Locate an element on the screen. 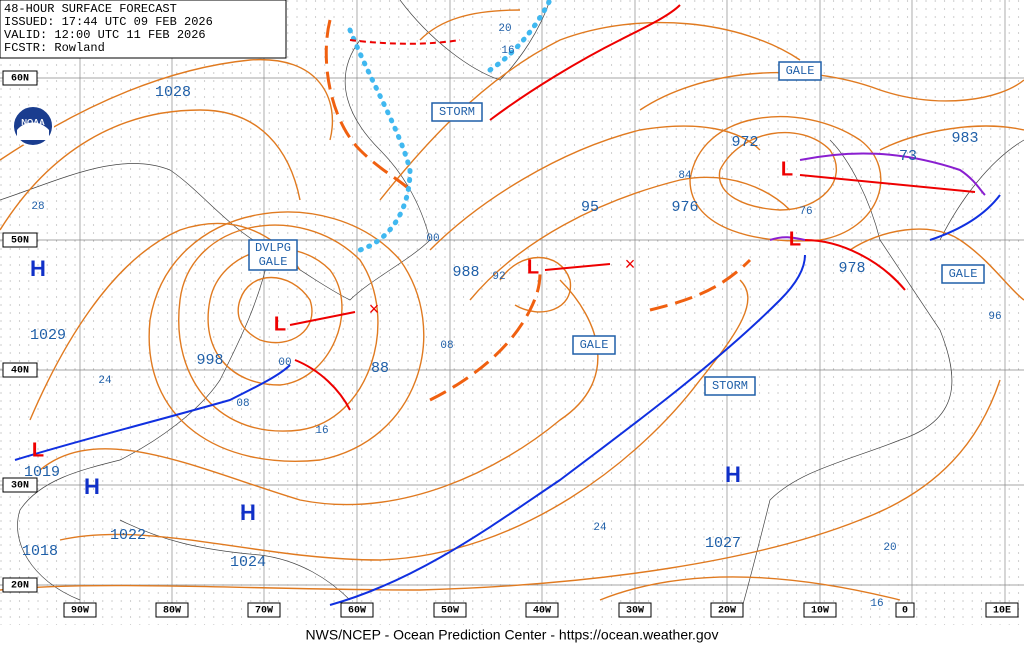  pressure-label: 998 is located at coordinates (209, 360).